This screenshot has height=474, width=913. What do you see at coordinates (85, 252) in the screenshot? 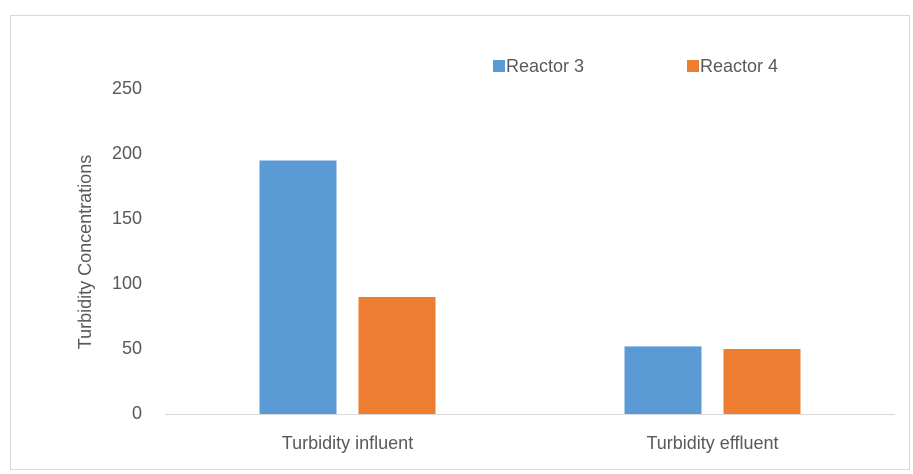
I see `y-axis-title: Turbidity Concentrations` at bounding box center [85, 252].